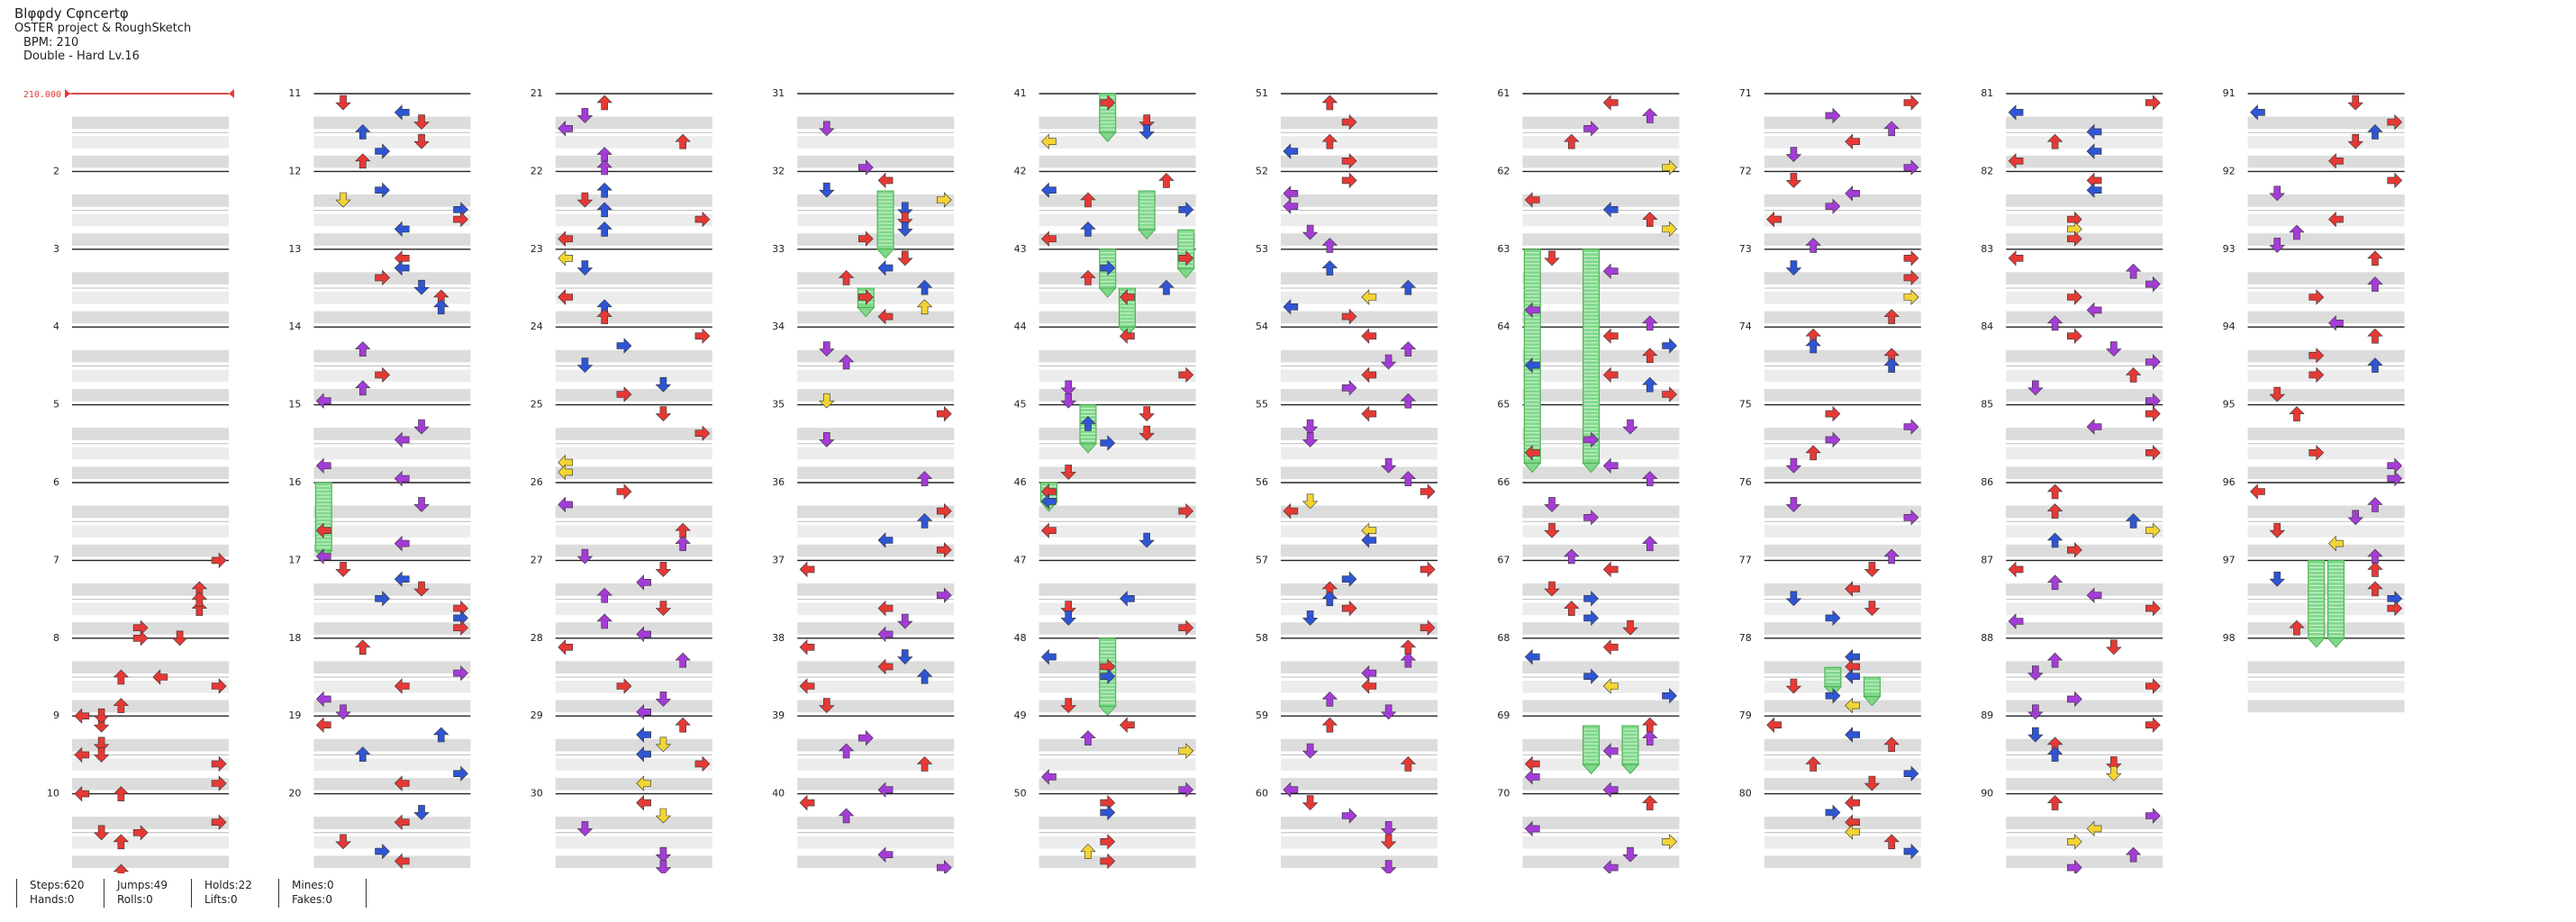 This screenshot has width=2576, height=922. Describe the element at coordinates (863, 750) in the screenshot. I see `measure-39: 39` at that location.